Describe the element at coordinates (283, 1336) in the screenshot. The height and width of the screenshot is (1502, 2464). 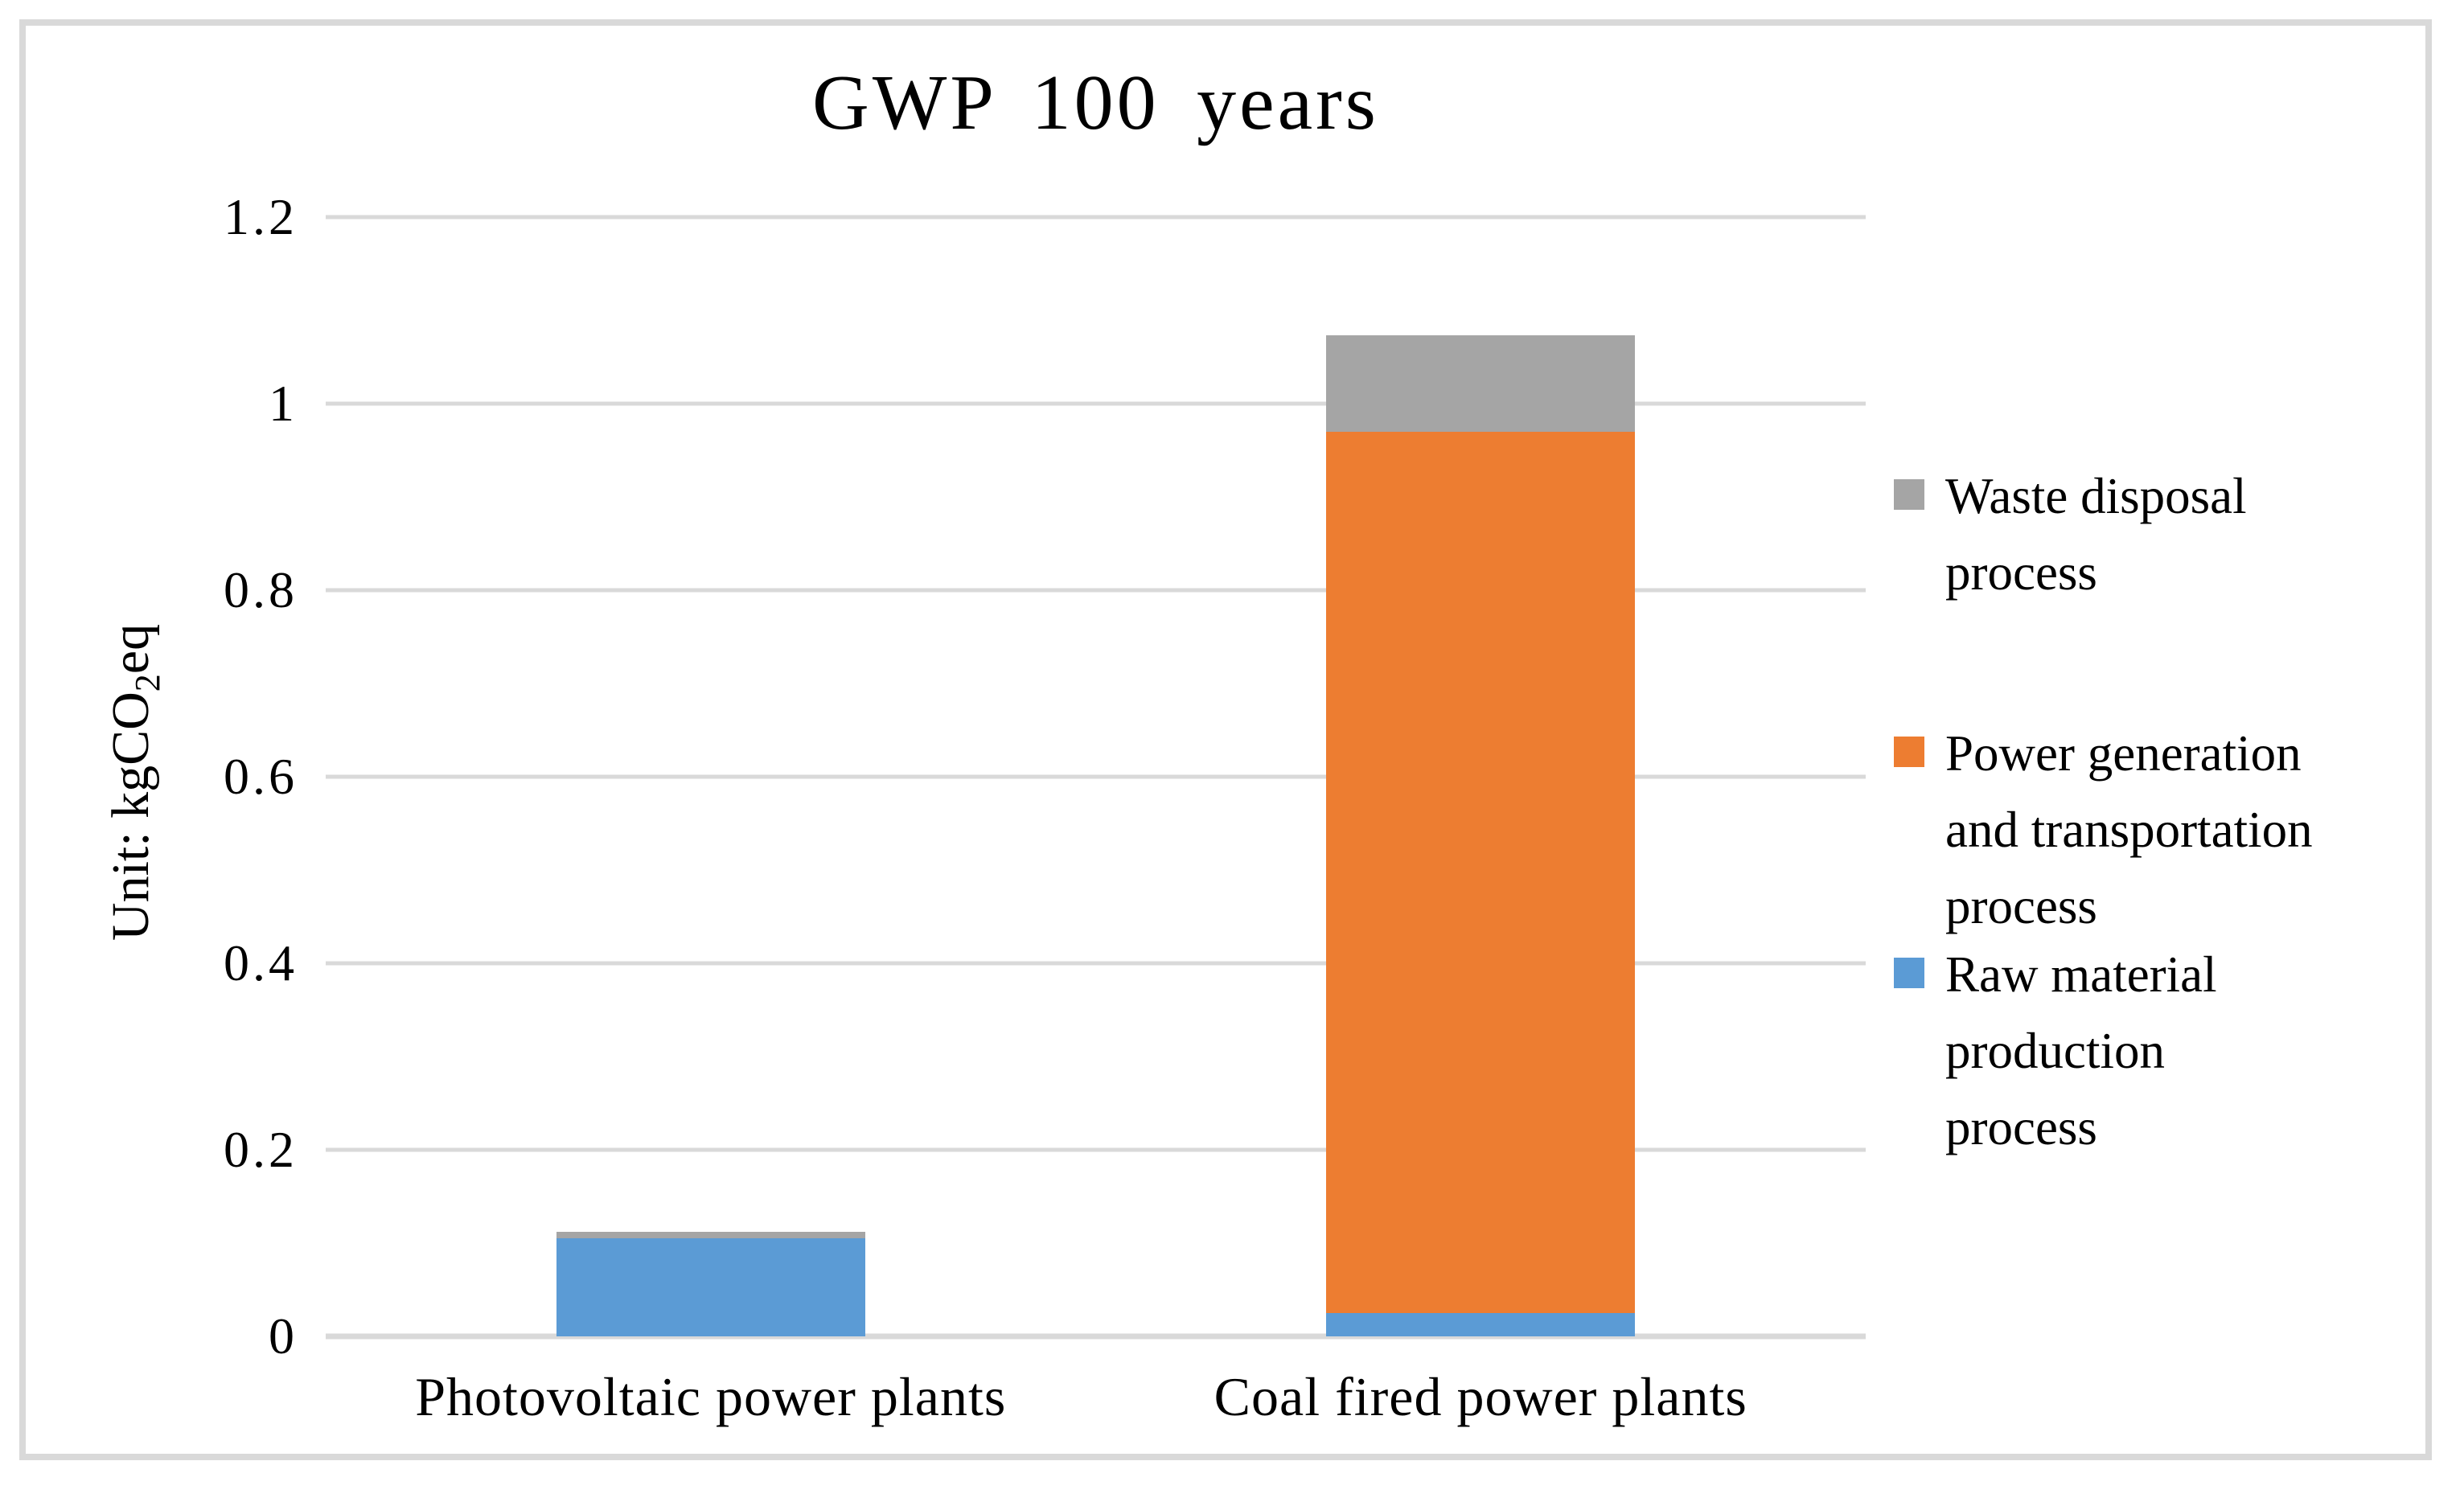
I see `y-tick-label: 0` at that location.